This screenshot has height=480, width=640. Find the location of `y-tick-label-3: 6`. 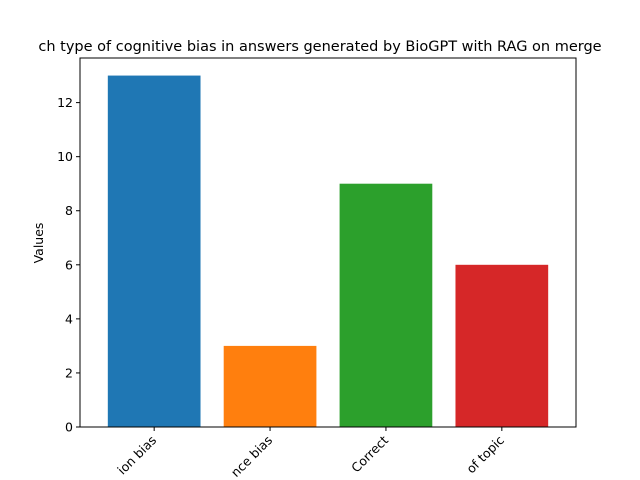

y-tick-label-3: 6 is located at coordinates (69, 264).